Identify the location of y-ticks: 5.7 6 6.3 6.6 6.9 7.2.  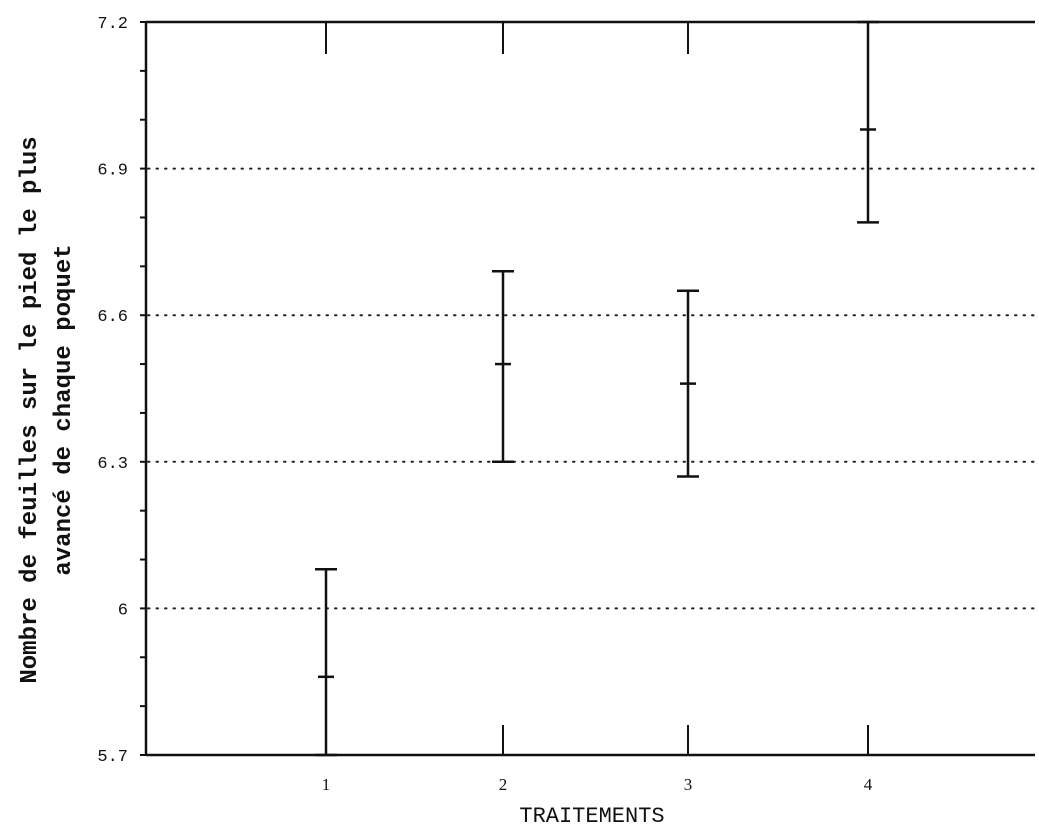
(121, 391).